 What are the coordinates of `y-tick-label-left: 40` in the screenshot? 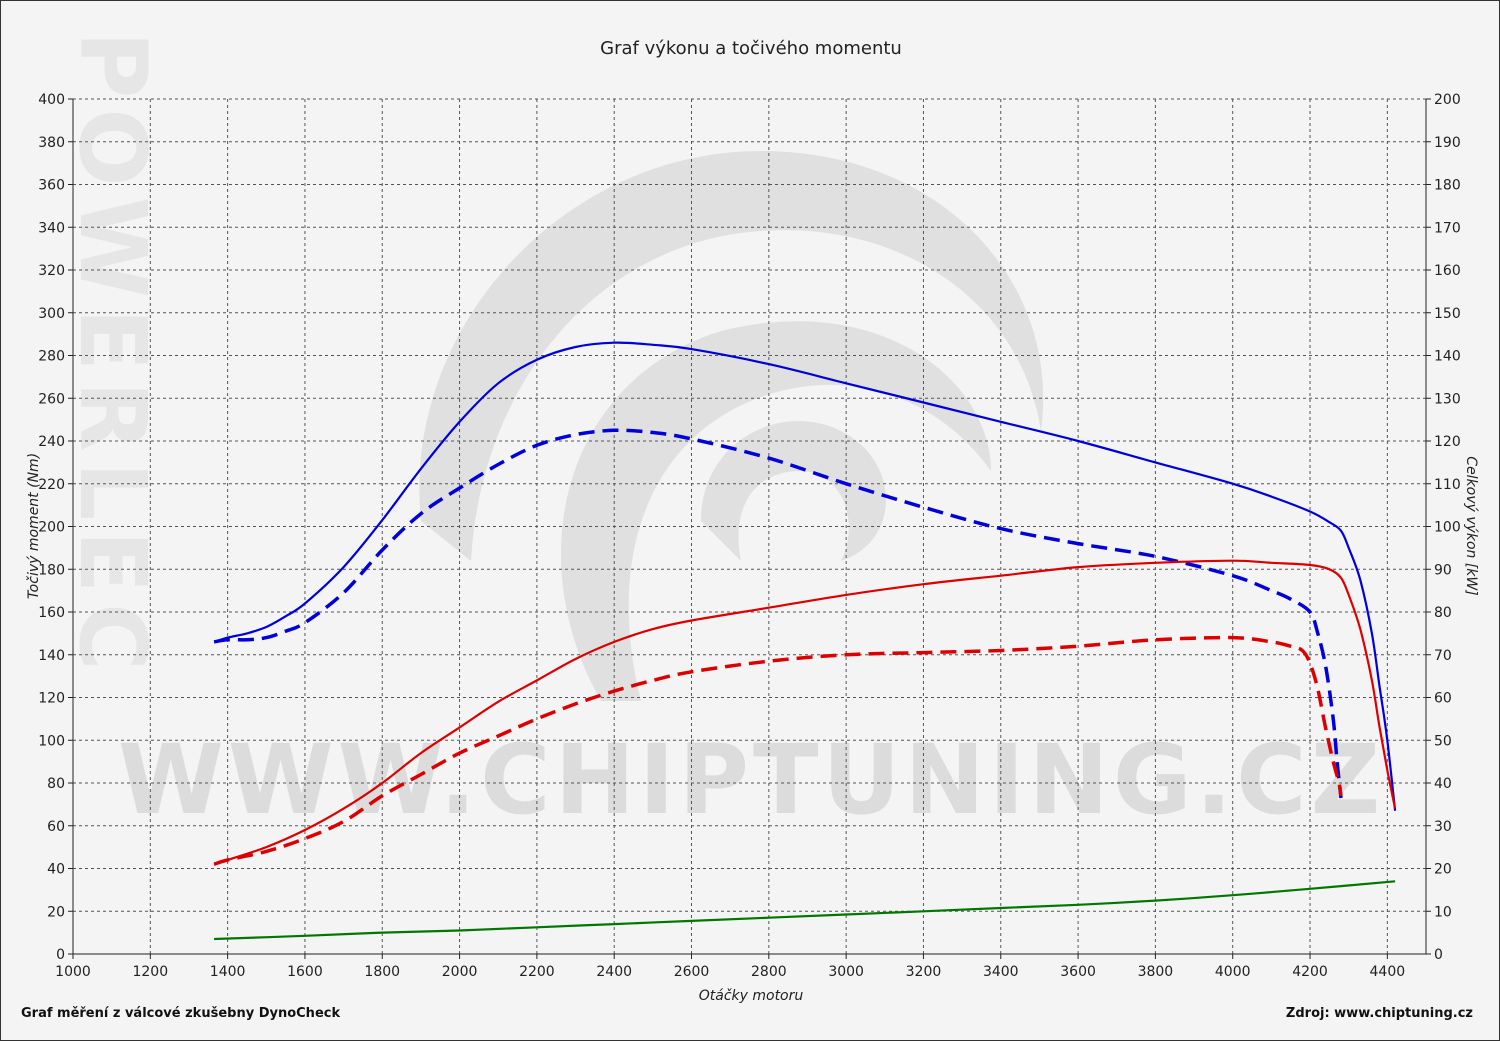 It's located at (56, 870).